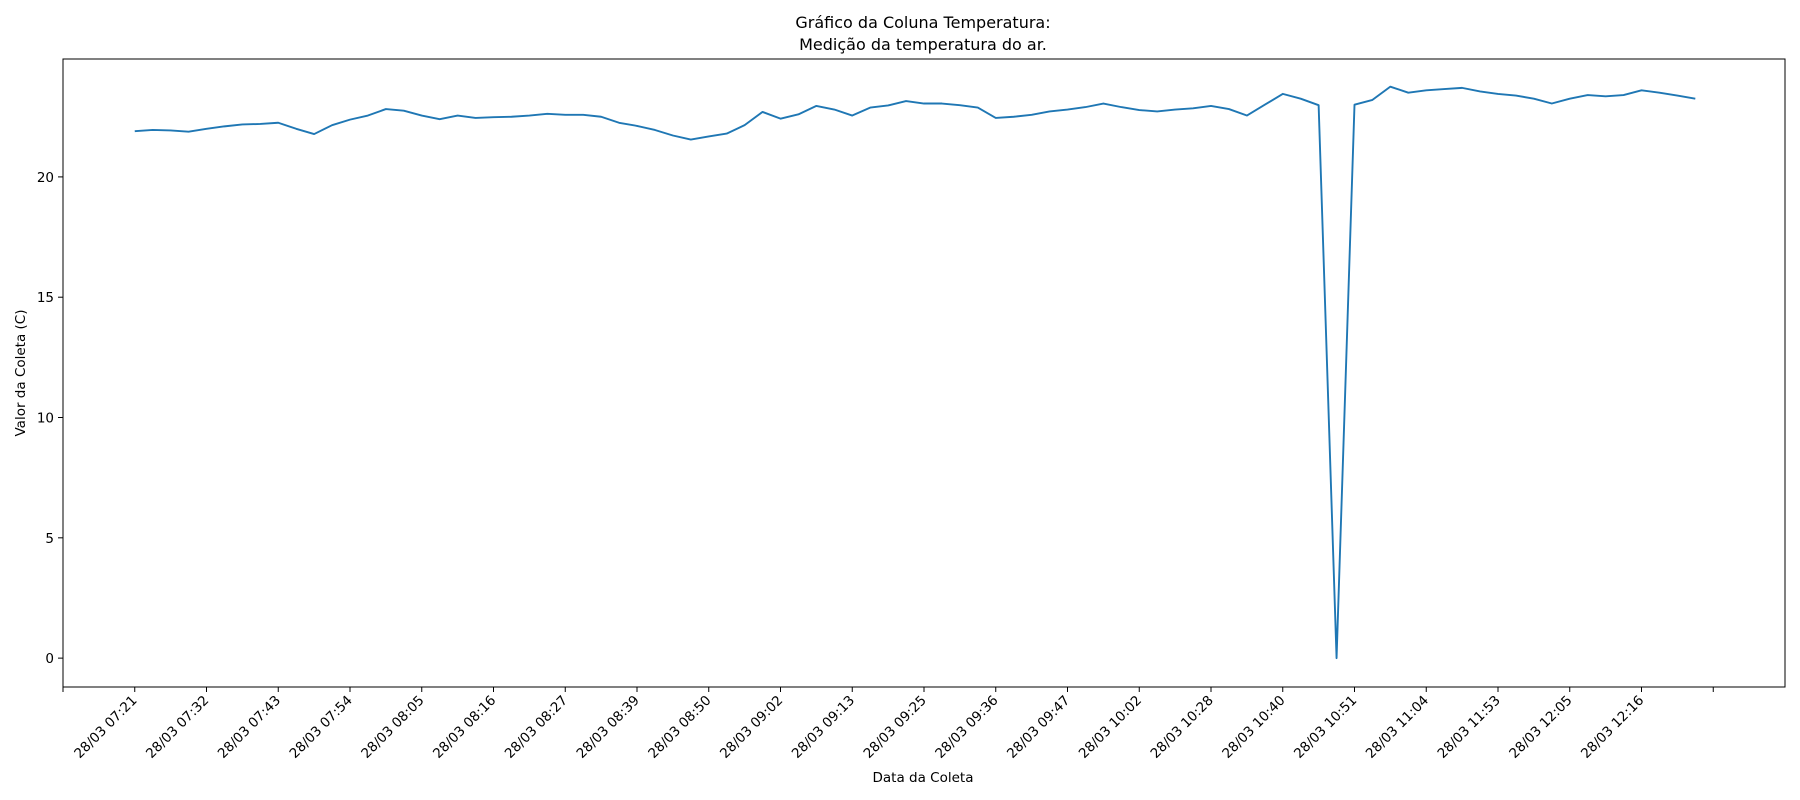  What do you see at coordinates (894, 727) in the screenshot?
I see `x-tick-label: 28/03 09:25` at bounding box center [894, 727].